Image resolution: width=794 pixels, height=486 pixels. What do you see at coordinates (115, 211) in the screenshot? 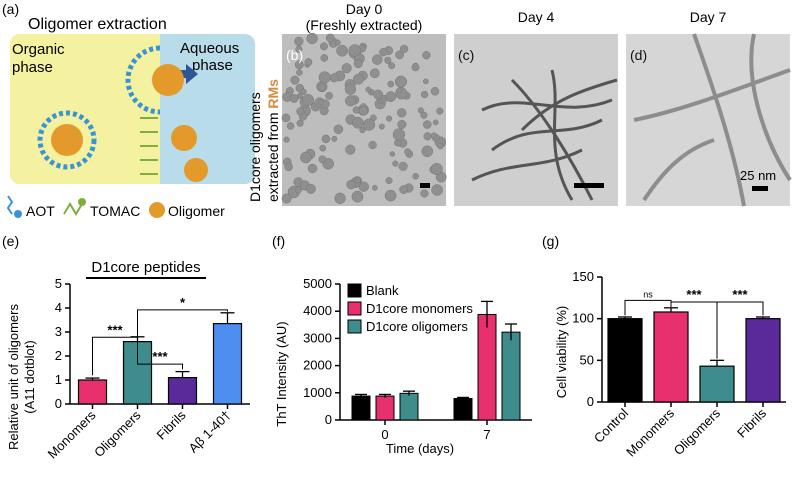
I see `legend-tomac: TOMAC` at bounding box center [115, 211].